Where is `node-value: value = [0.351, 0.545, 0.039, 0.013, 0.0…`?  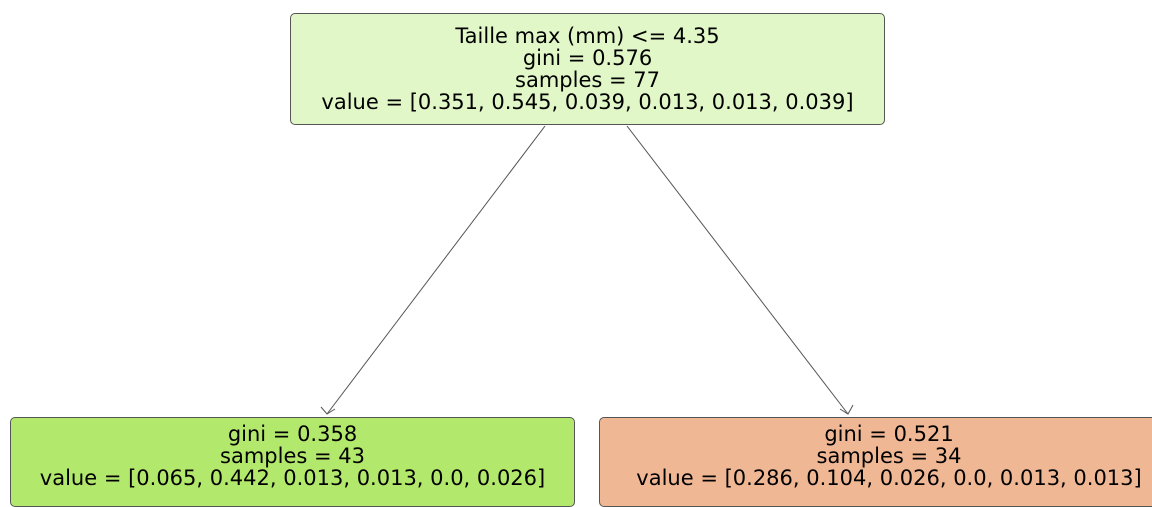
node-value: value = [0.351, 0.545, 0.039, 0.013, 0.0… is located at coordinates (587, 102).